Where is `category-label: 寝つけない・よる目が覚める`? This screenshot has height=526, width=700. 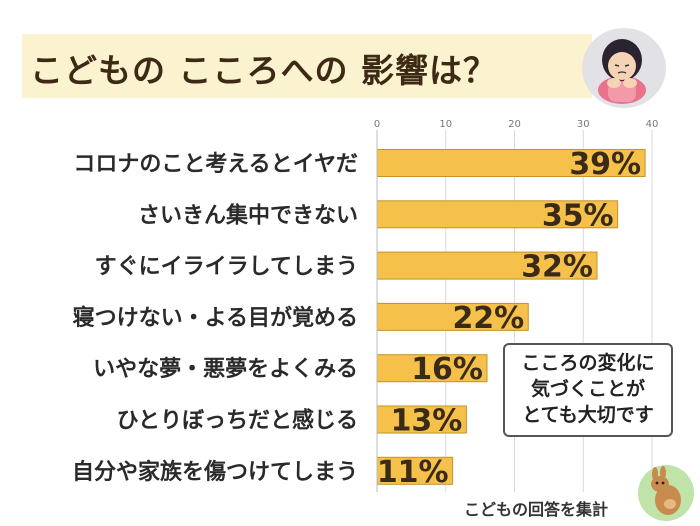
category-label: 寝つけない・よる目が覚める is located at coordinates (215, 318).